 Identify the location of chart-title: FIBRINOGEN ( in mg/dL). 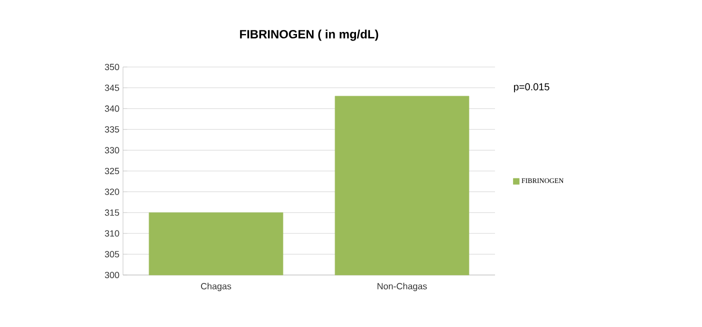
(309, 35).